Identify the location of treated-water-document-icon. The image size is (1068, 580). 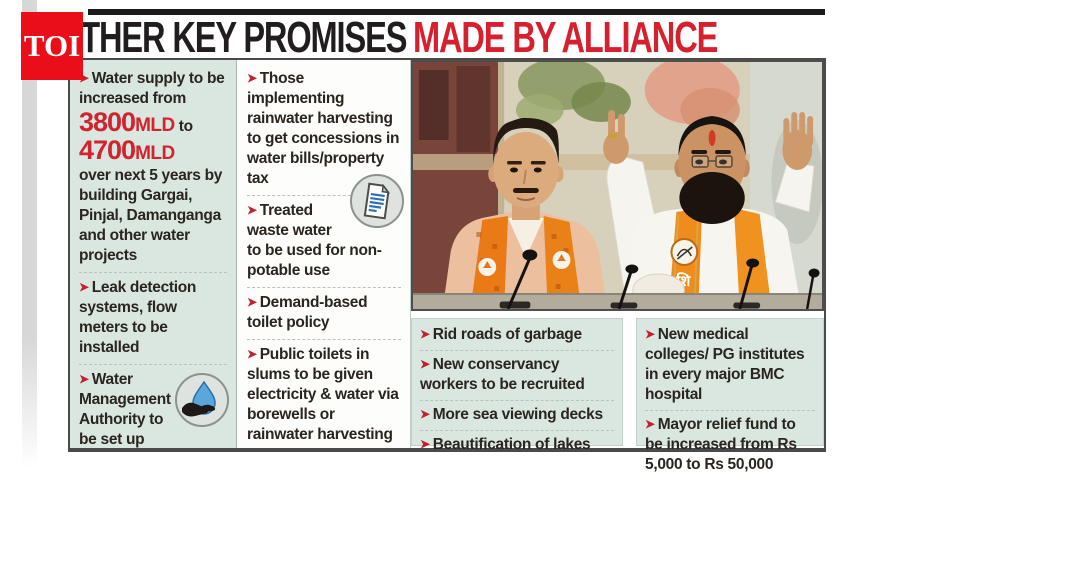
(377, 204).